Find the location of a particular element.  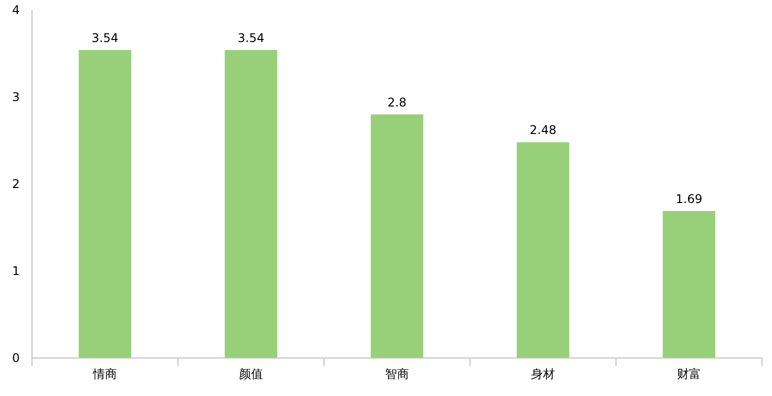

y-tick-label: 1 is located at coordinates (16, 271).